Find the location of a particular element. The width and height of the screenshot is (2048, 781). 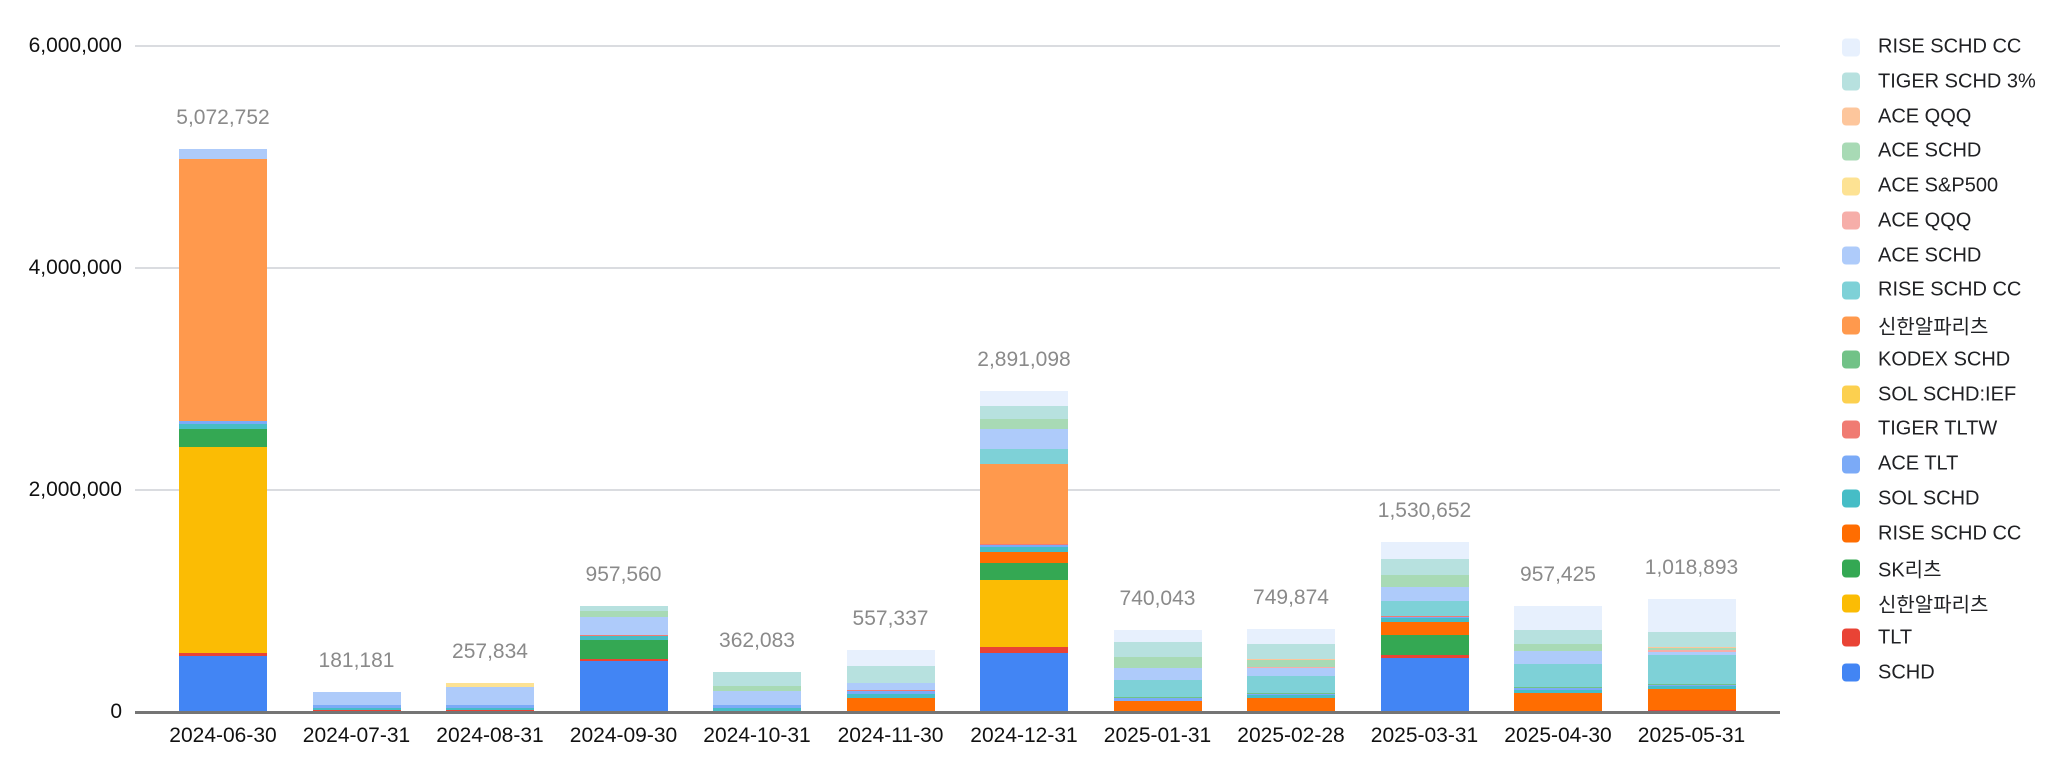

legend-item-sol-schd: SOL SCHD is located at coordinates (1911, 498).